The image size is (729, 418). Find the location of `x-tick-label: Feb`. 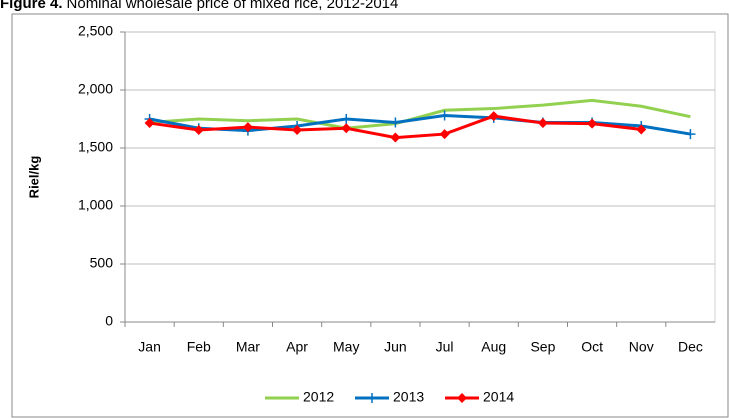

x-tick-label: Feb is located at coordinates (199, 347).